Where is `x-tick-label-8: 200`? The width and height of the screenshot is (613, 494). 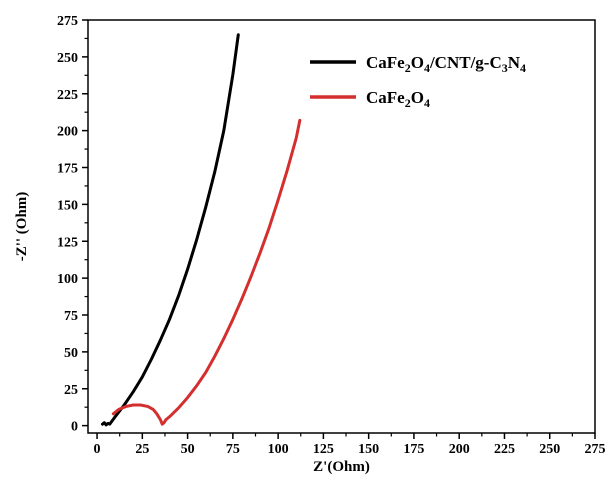 x-tick-label-8: 200 is located at coordinates (459, 449).